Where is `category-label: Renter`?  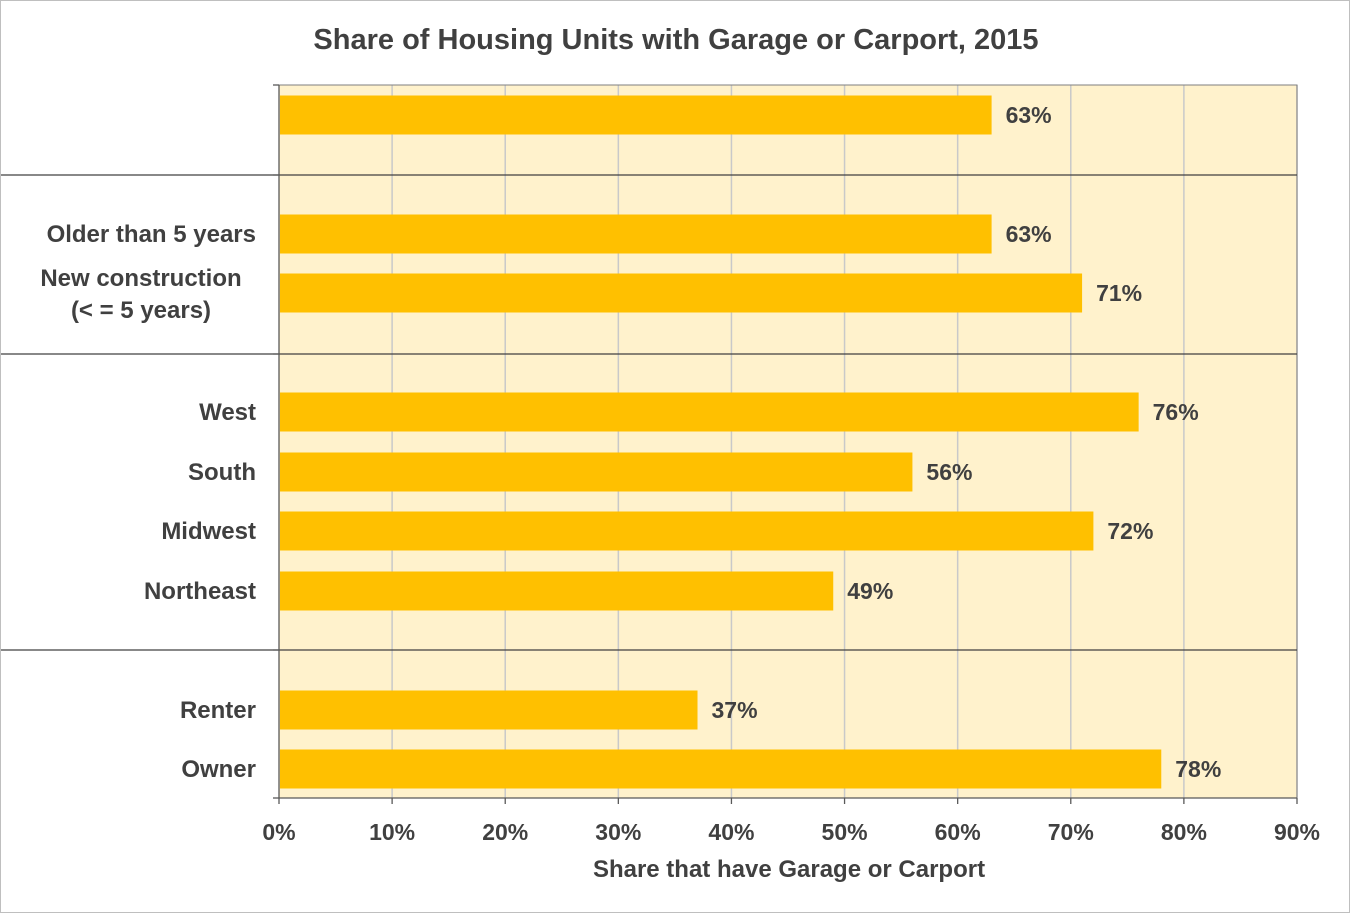
category-label: Renter is located at coordinates (218, 710).